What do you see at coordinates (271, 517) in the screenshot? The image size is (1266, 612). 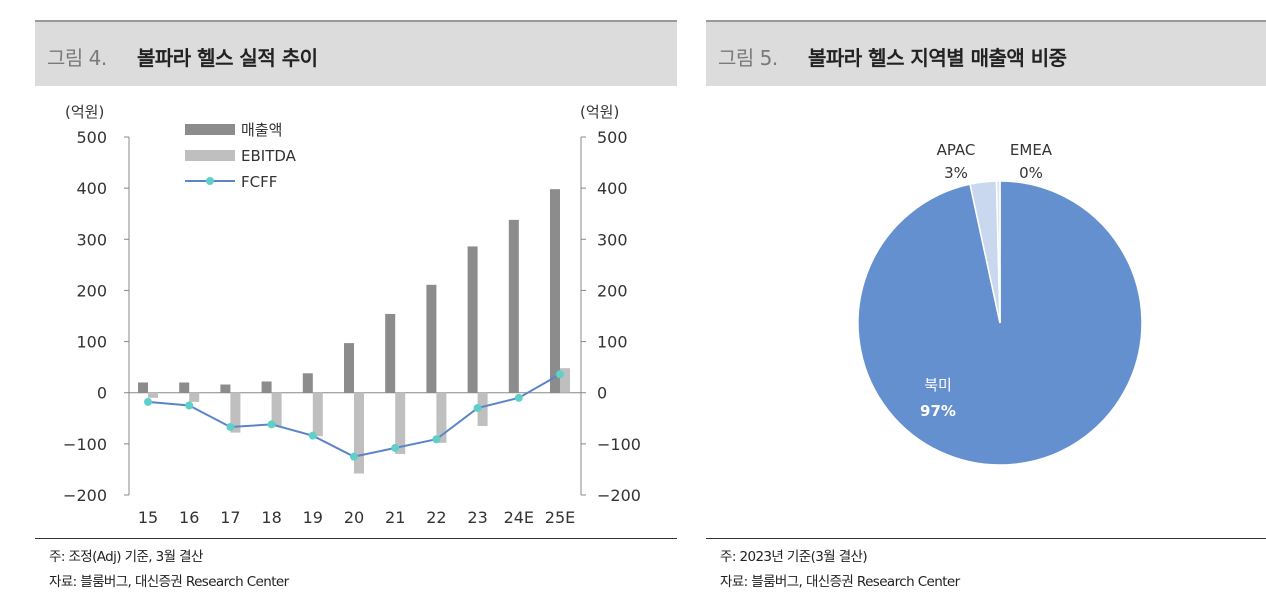 I see `x-tick-label: 18` at bounding box center [271, 517].